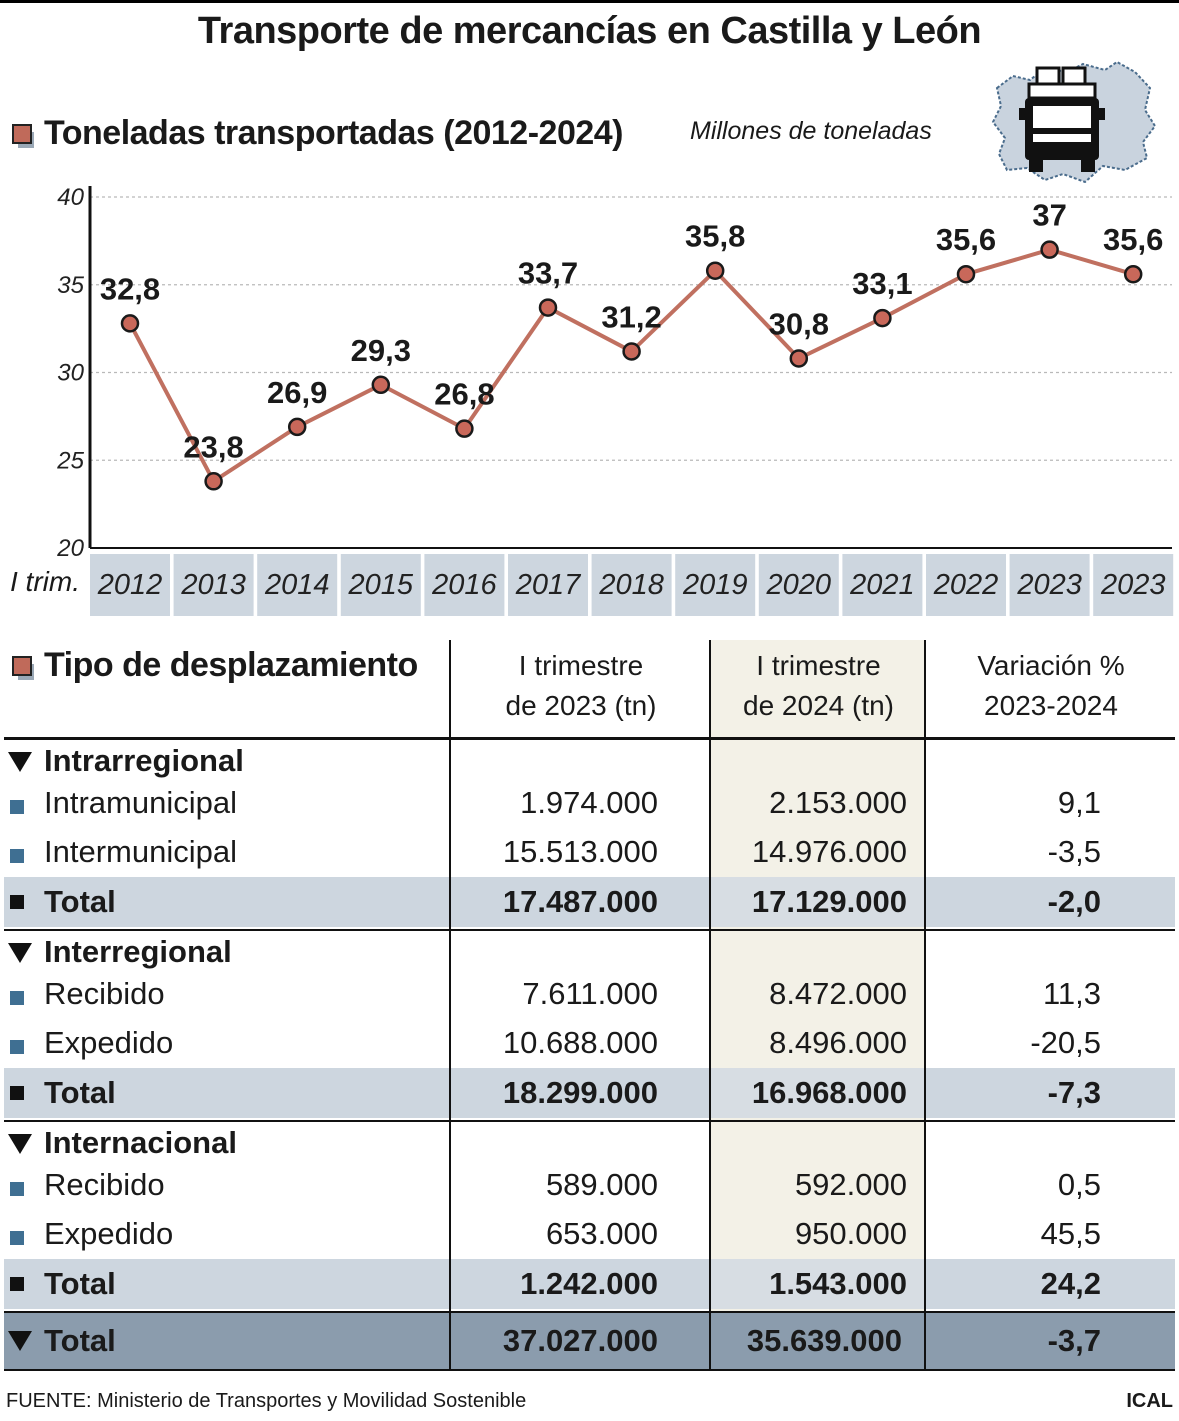 This screenshot has width=1179, height=1421. I want to click on data-label: 32,8, so click(130, 288).